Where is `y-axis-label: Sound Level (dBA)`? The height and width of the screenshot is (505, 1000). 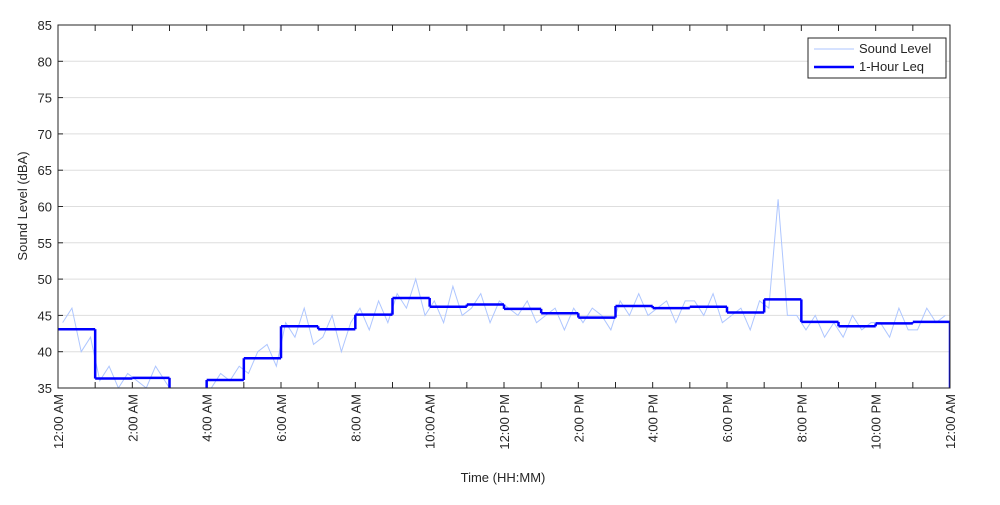 y-axis-label: Sound Level (dBA) is located at coordinates (22, 205).